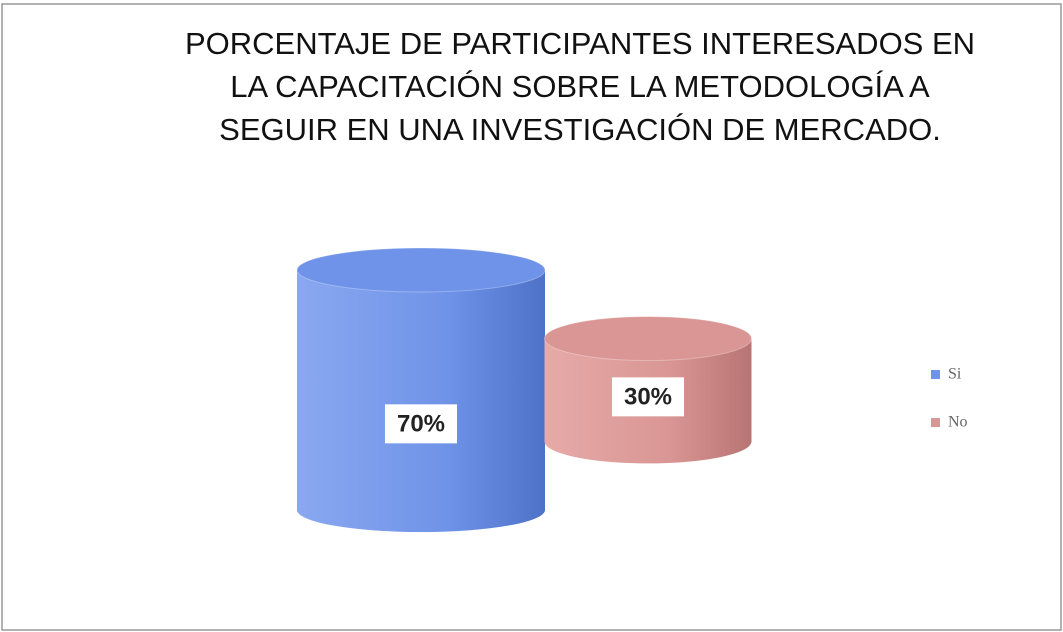  What do you see at coordinates (580, 86) in the screenshot?
I see `chart-title: LA CAPACITACIÓN SOBRE LA METODOLOGÍA A` at bounding box center [580, 86].